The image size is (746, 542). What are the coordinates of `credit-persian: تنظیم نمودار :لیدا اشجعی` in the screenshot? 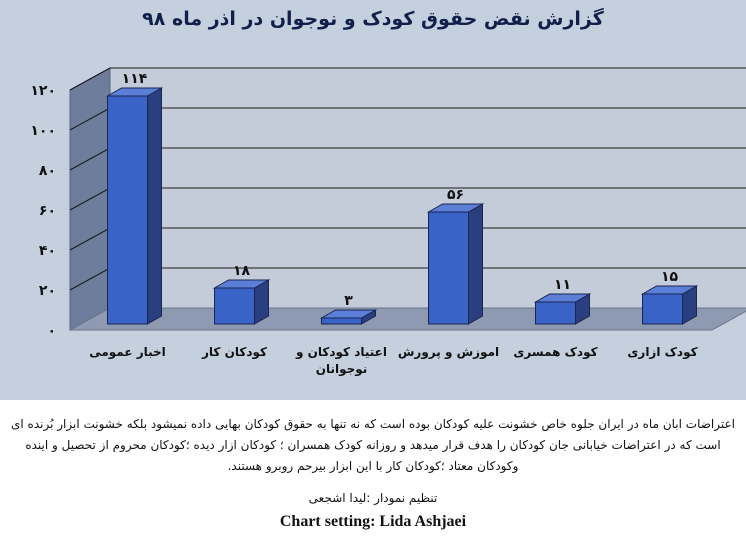 It's located at (373, 498).